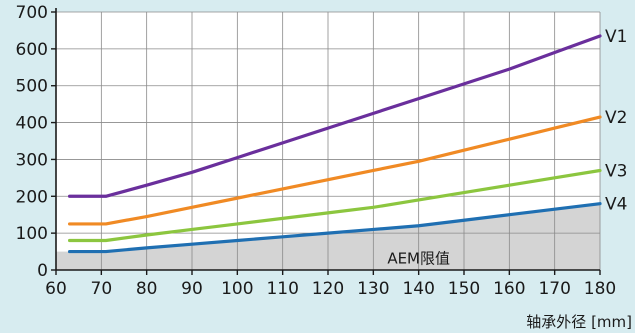 Image resolution: width=635 pixels, height=333 pixels. I want to click on x-tick-label: 60, so click(56, 289).